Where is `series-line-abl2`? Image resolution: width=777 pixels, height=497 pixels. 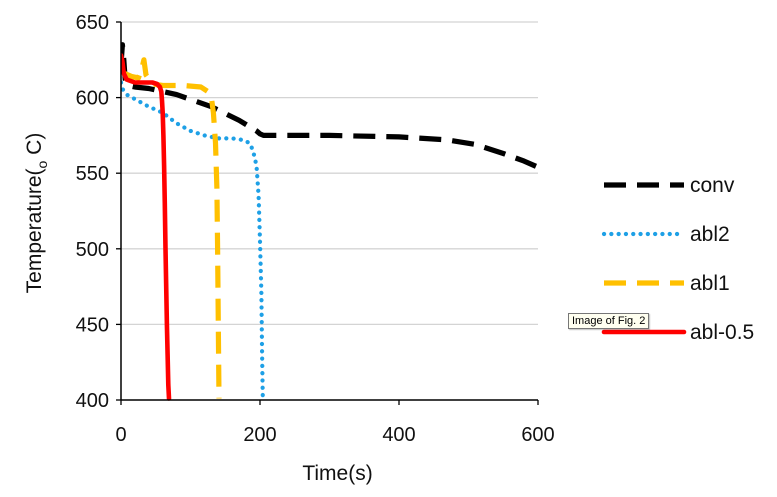 series-line-abl2 is located at coordinates (193, 240).